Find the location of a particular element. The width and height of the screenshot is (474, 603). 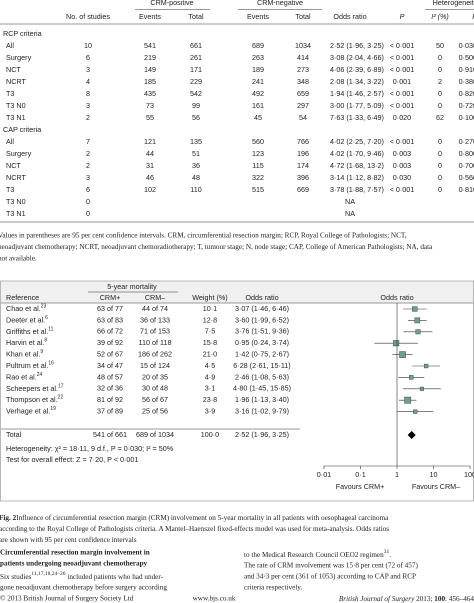

row-label: Surgery is located at coordinates (19, 57).